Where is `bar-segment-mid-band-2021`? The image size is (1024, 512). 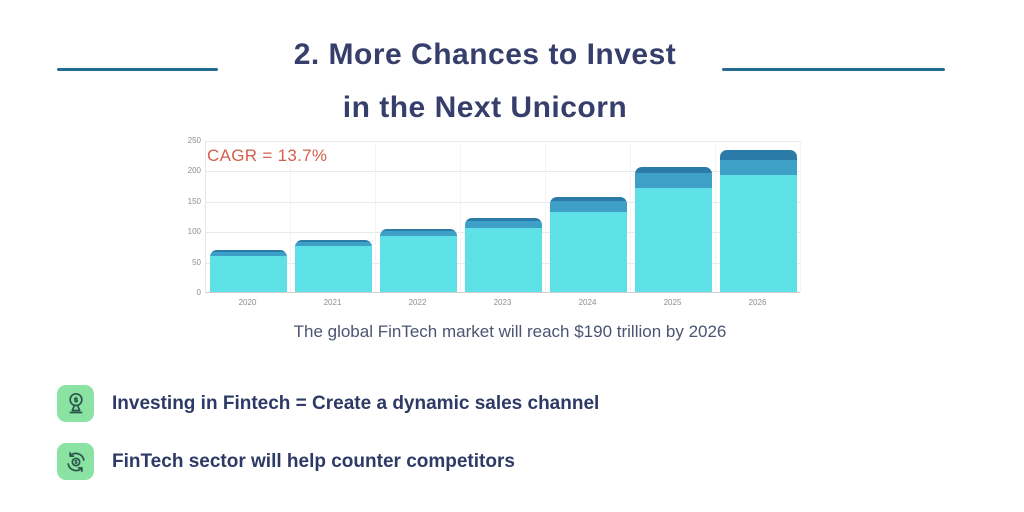 bar-segment-mid-band-2021 is located at coordinates (333, 244).